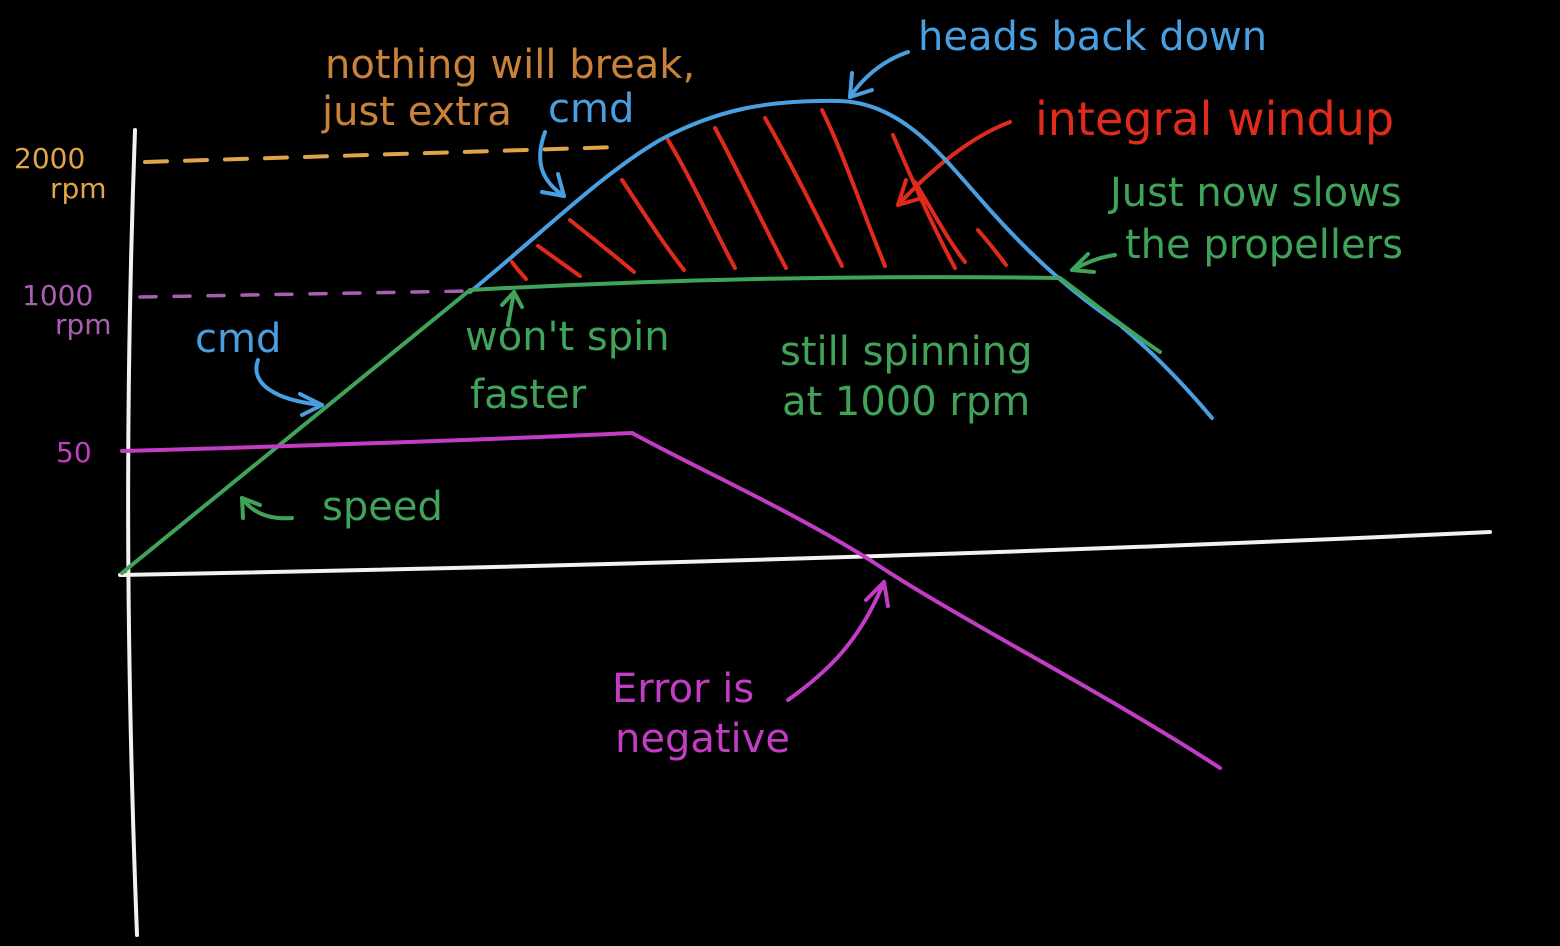  Describe the element at coordinates (78, 188) in the screenshot. I see `tick-2000-unit: rpm` at that location.